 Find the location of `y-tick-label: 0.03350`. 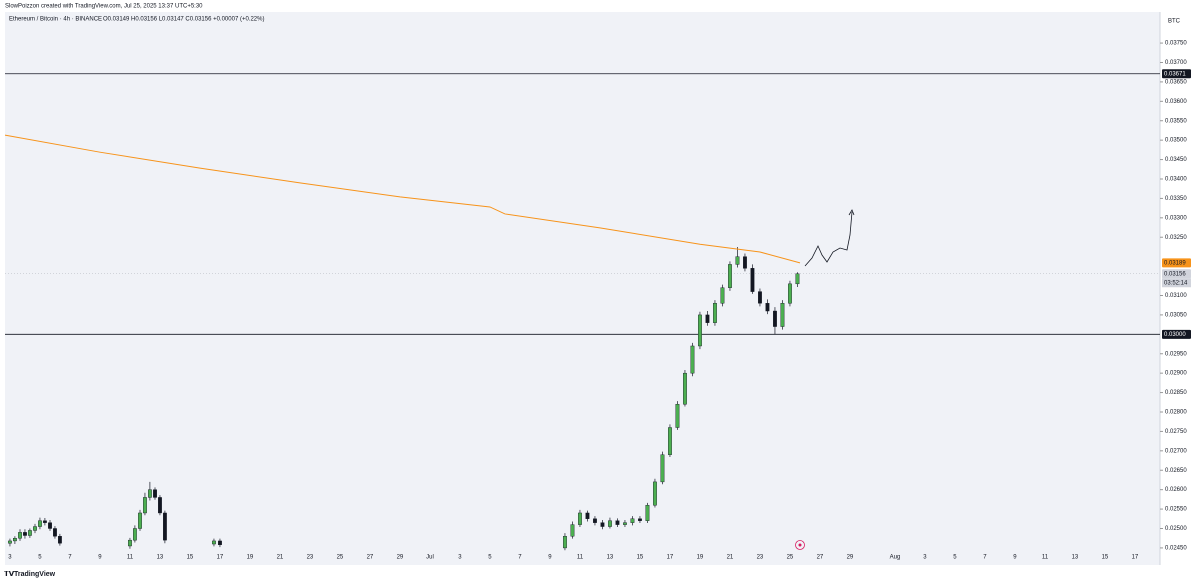

y-tick-label: 0.03350 is located at coordinates (1176, 199).